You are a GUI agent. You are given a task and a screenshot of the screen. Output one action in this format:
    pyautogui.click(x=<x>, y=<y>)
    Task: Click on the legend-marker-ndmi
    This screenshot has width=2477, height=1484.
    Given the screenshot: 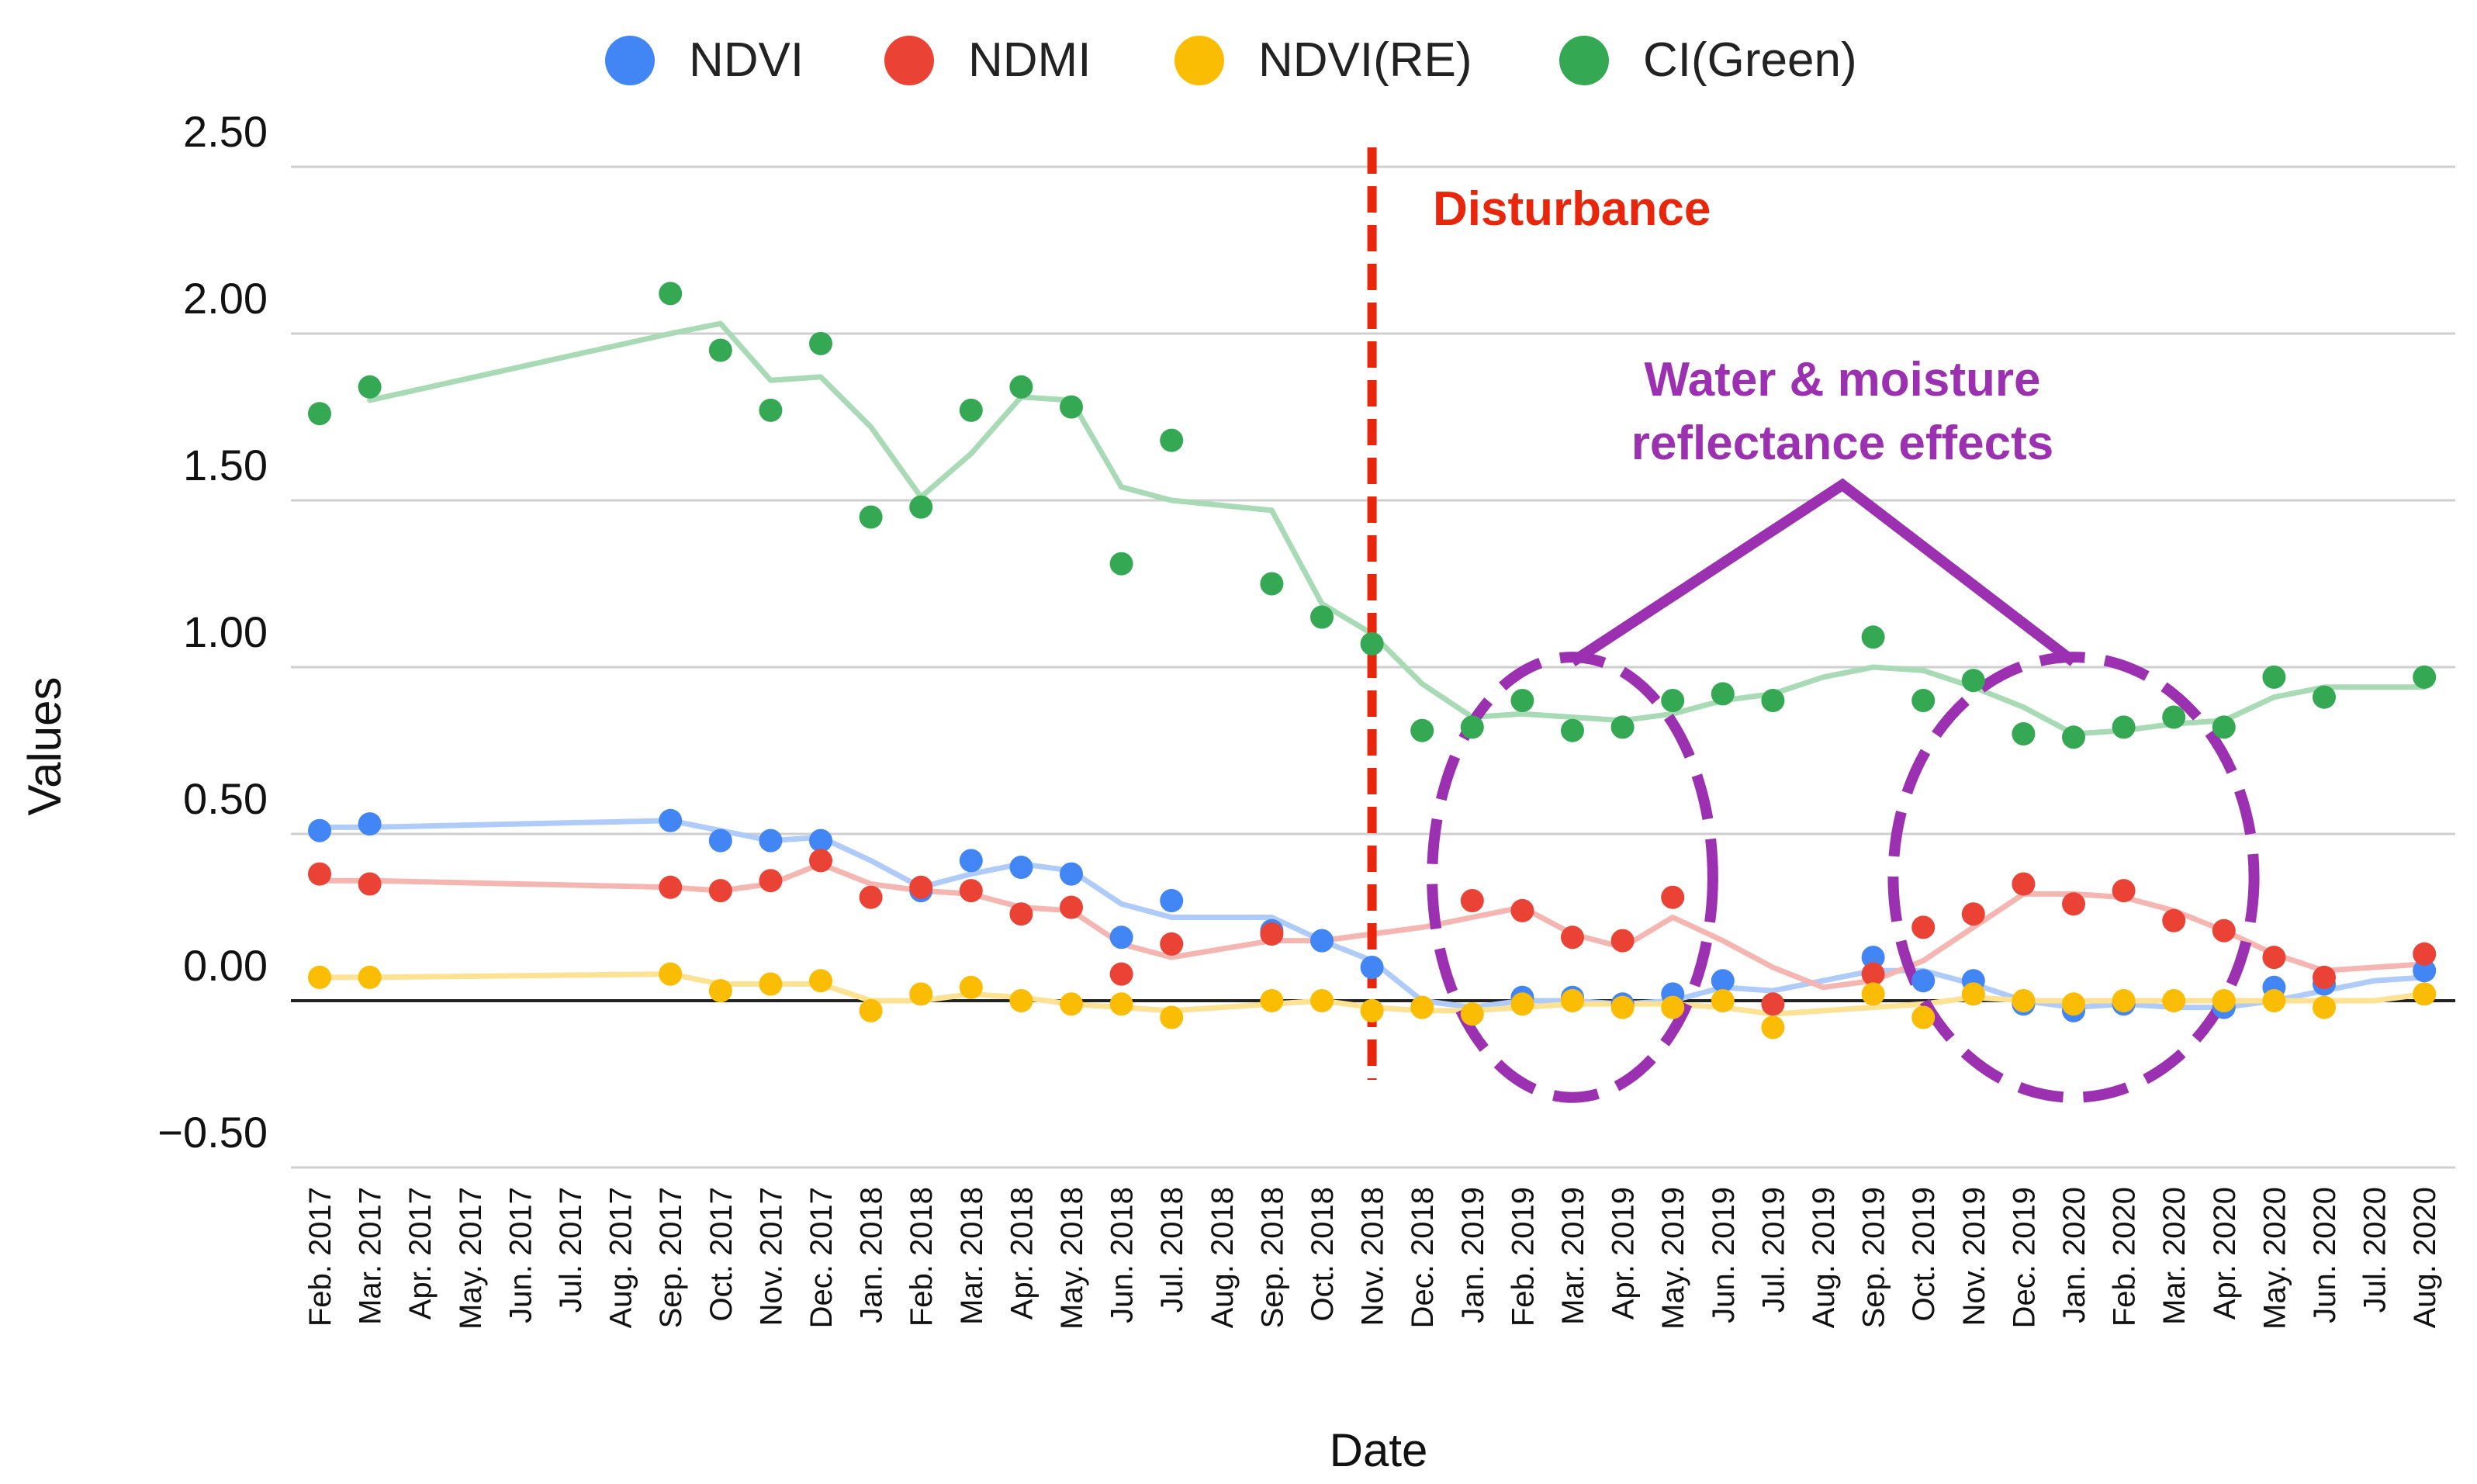 What is the action you would take?
    pyautogui.click(x=909, y=60)
    